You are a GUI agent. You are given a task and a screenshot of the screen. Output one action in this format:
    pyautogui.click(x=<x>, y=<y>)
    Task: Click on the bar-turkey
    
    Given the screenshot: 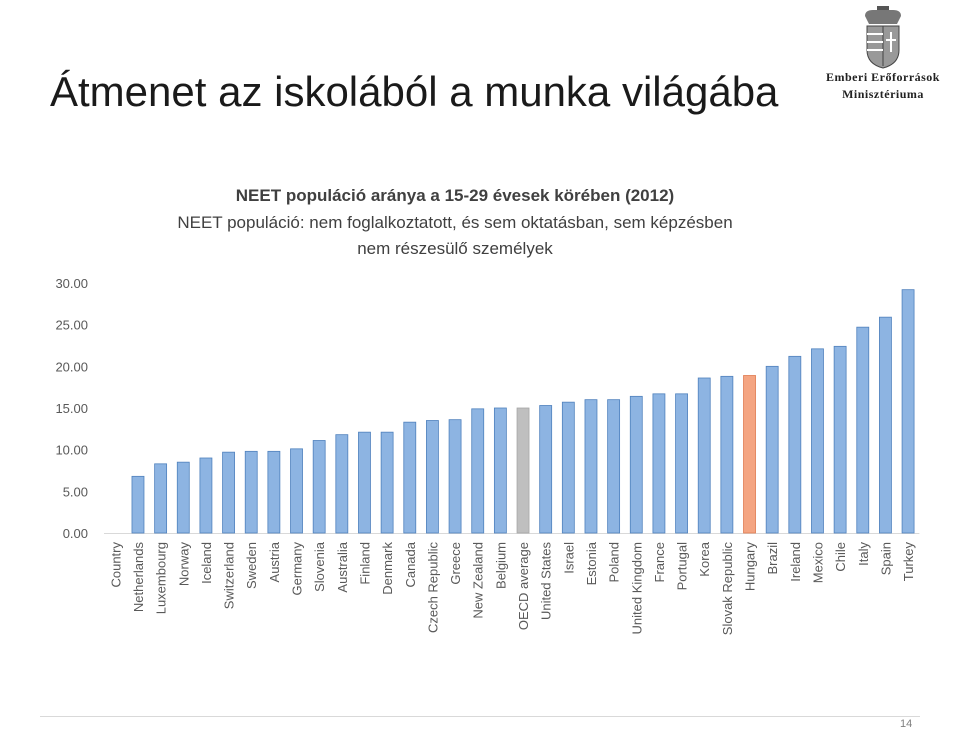 What is the action you would take?
    pyautogui.click(x=908, y=411)
    